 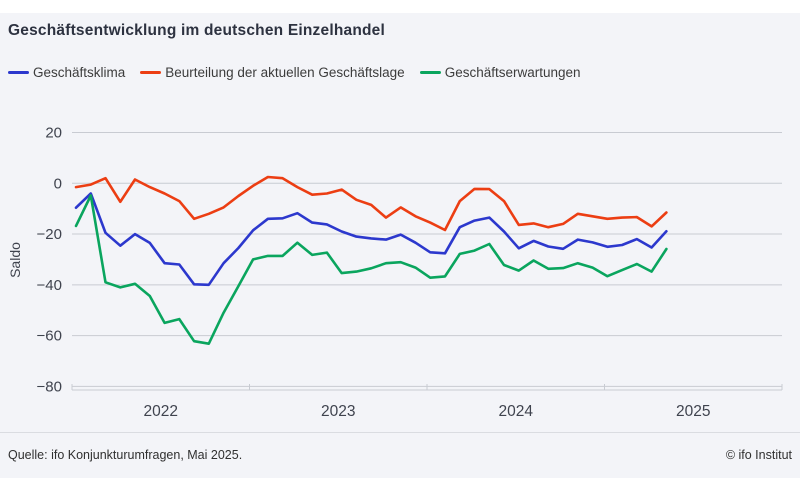 I want to click on y-tick-label: 0, so click(x=58, y=183).